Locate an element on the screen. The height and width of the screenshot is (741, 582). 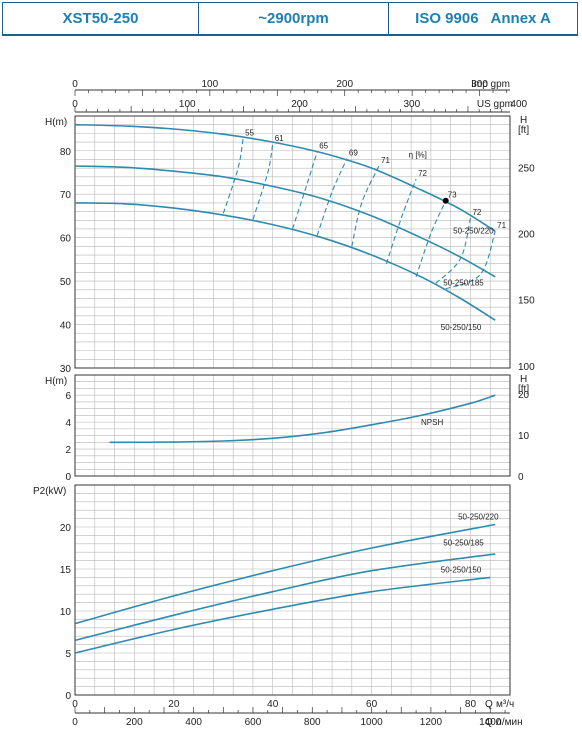
npsh-series-label: NPSH is located at coordinates (432, 422).